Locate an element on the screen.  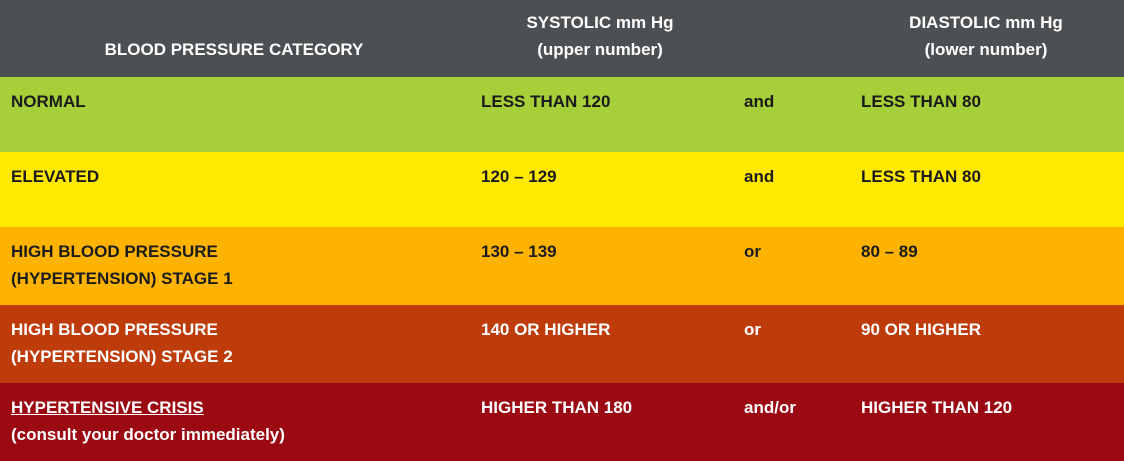
category-line: NORMAL is located at coordinates (48, 101).